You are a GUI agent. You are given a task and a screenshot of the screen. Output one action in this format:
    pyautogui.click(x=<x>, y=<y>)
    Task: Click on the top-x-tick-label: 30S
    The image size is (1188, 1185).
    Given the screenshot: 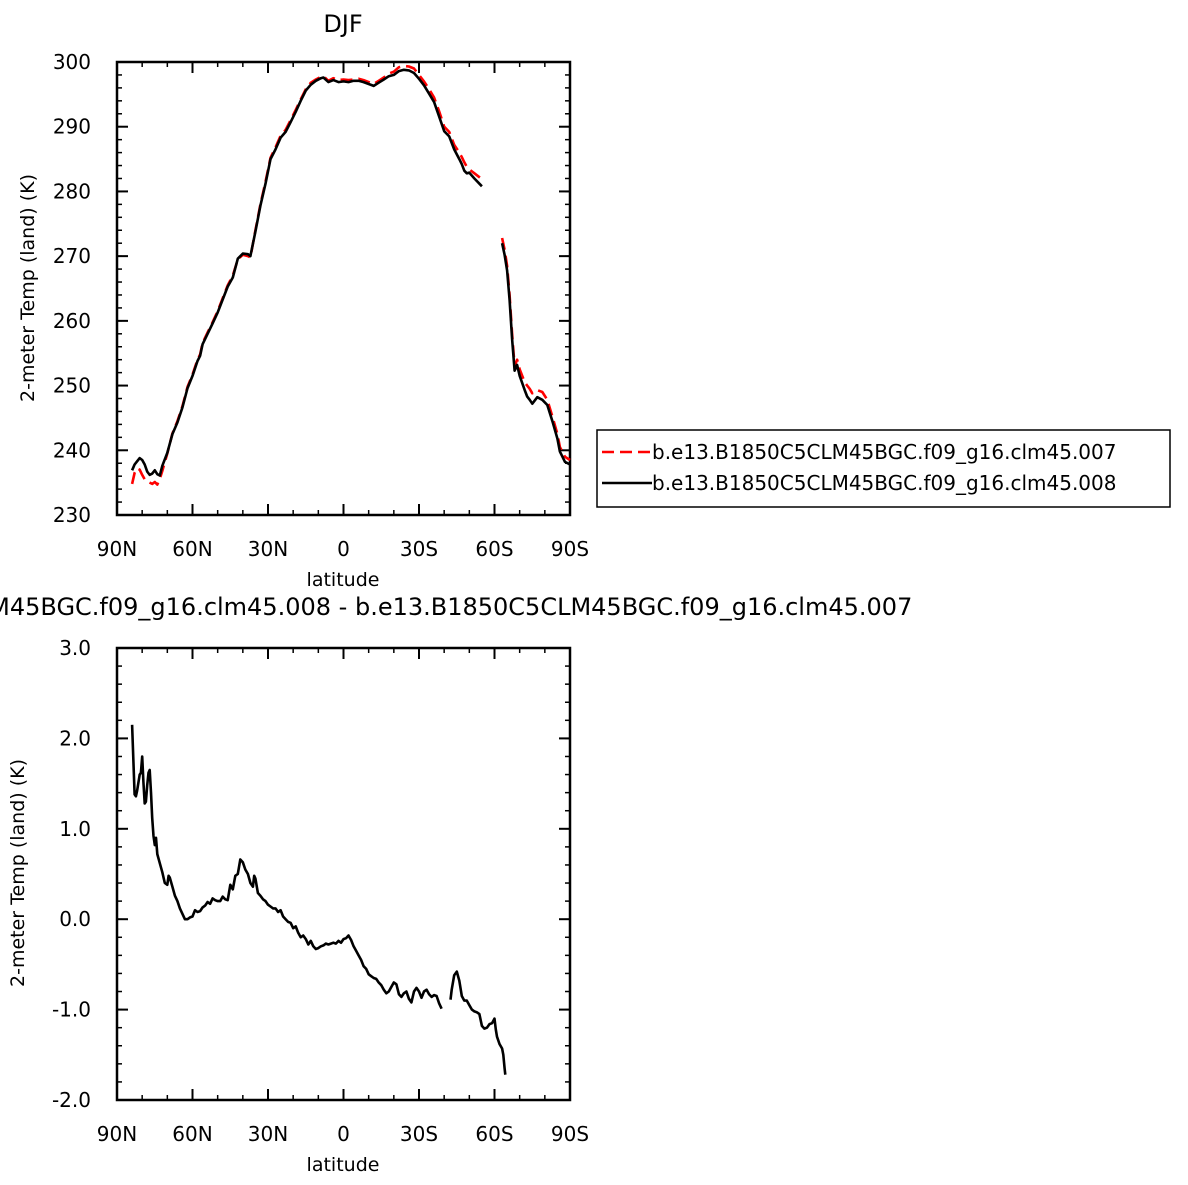 What is the action you would take?
    pyautogui.click(x=419, y=549)
    